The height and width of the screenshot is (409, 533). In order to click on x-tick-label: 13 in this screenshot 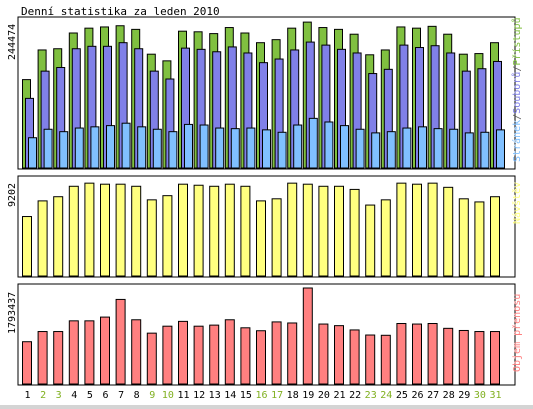, I will do `click(215, 395)`.